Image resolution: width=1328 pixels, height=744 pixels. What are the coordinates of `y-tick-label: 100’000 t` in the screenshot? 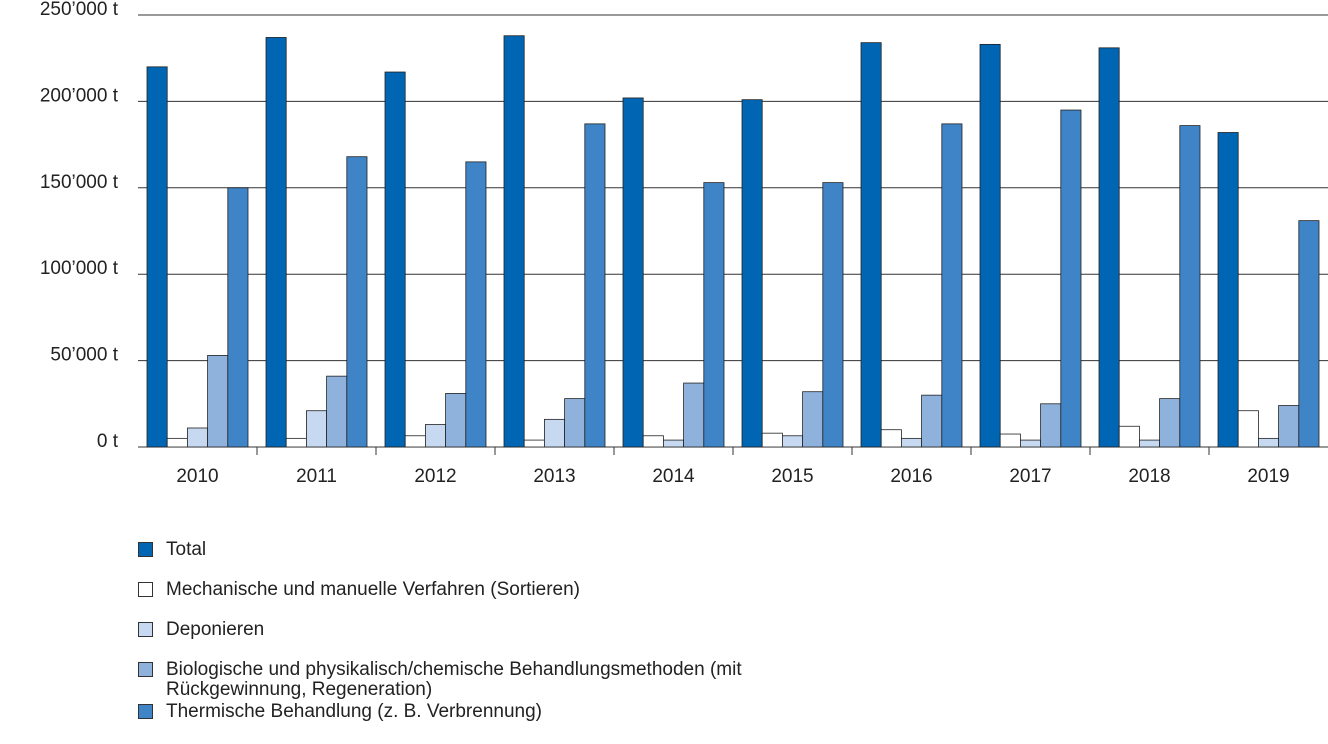 It's located at (79, 268).